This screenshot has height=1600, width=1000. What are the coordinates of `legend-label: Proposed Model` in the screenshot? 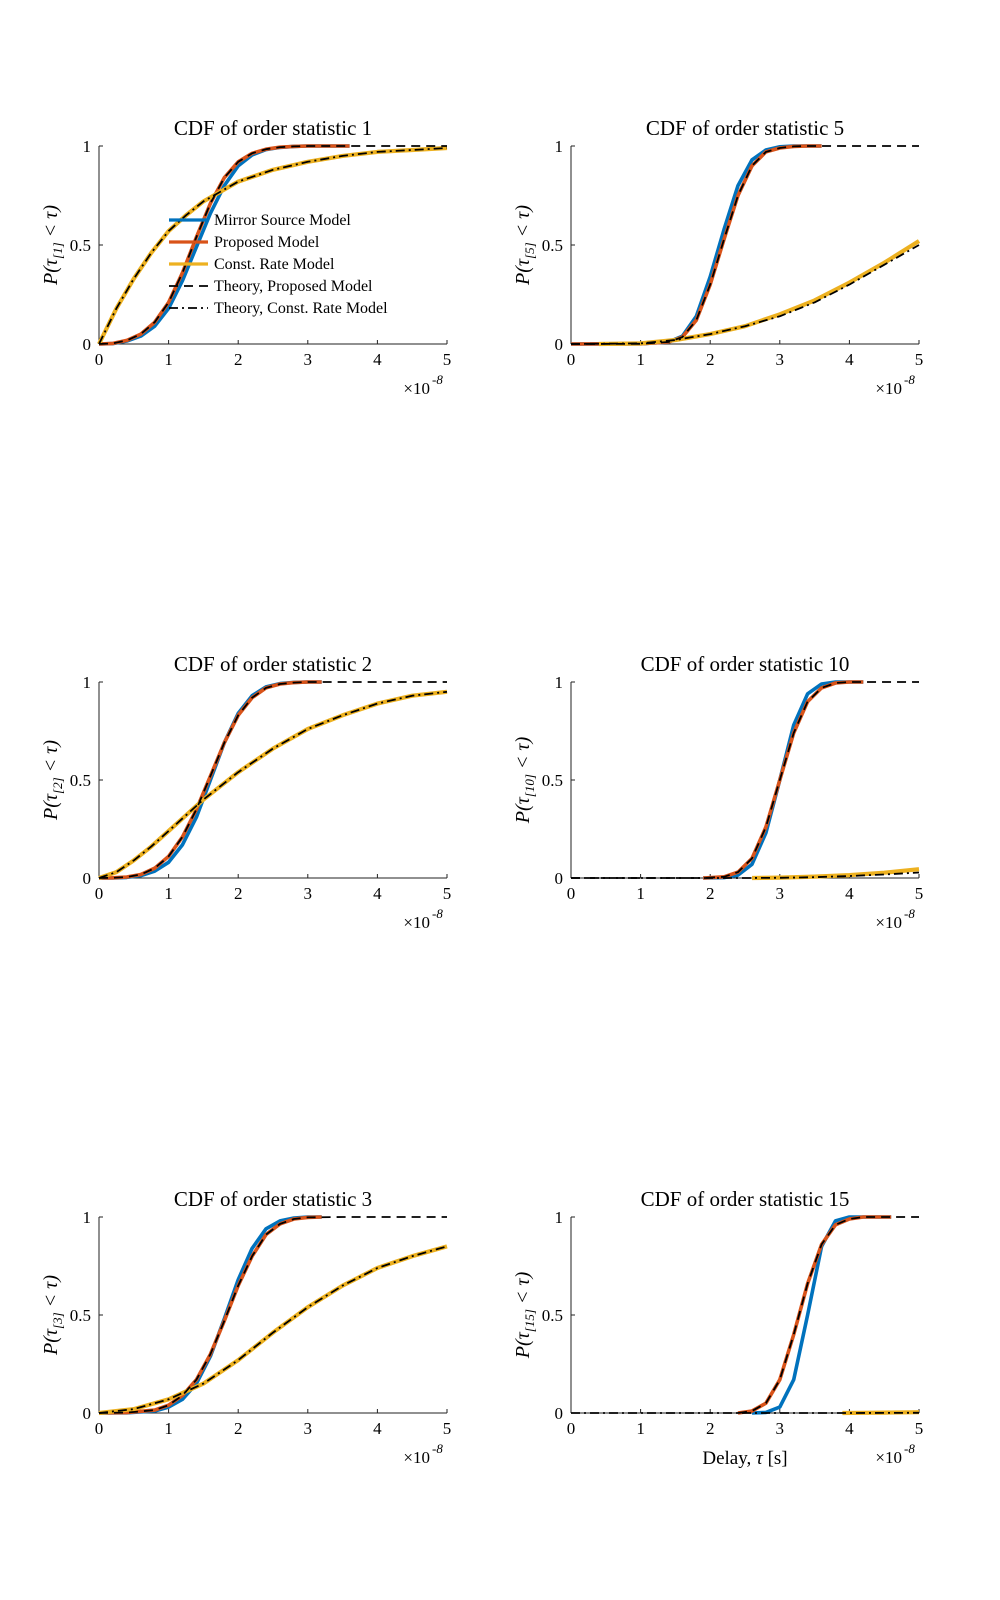 It's located at (267, 242).